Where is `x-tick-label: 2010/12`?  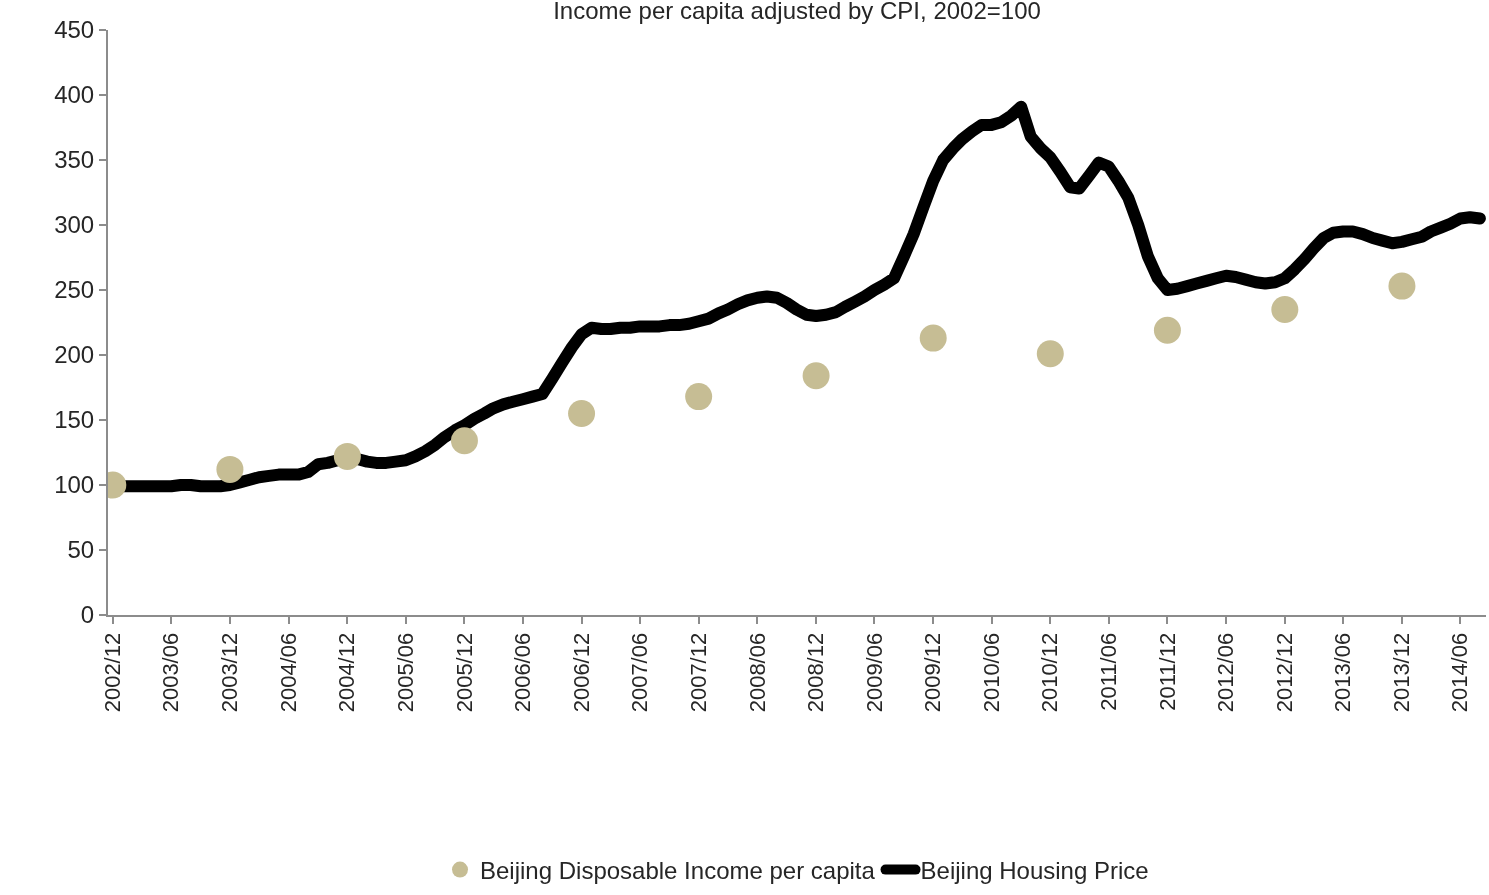
x-tick-label: 2010/12 is located at coordinates (1050, 672).